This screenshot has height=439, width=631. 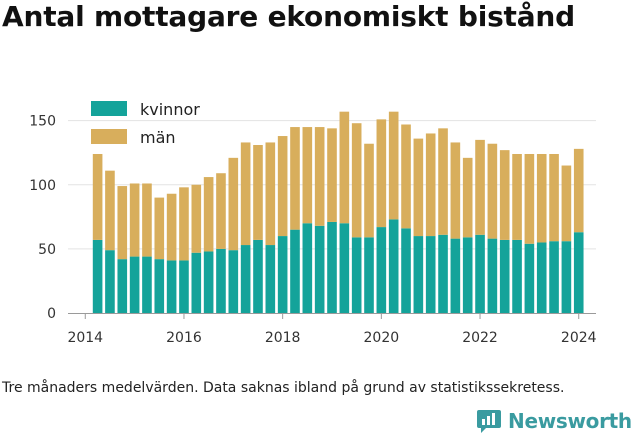 I want to click on y-tick-label: 150, so click(x=42, y=122).